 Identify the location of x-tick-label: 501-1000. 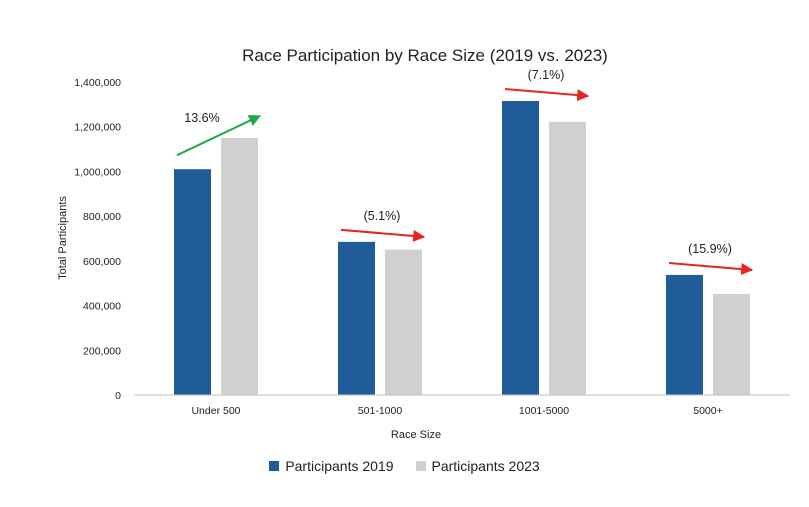
(380, 411).